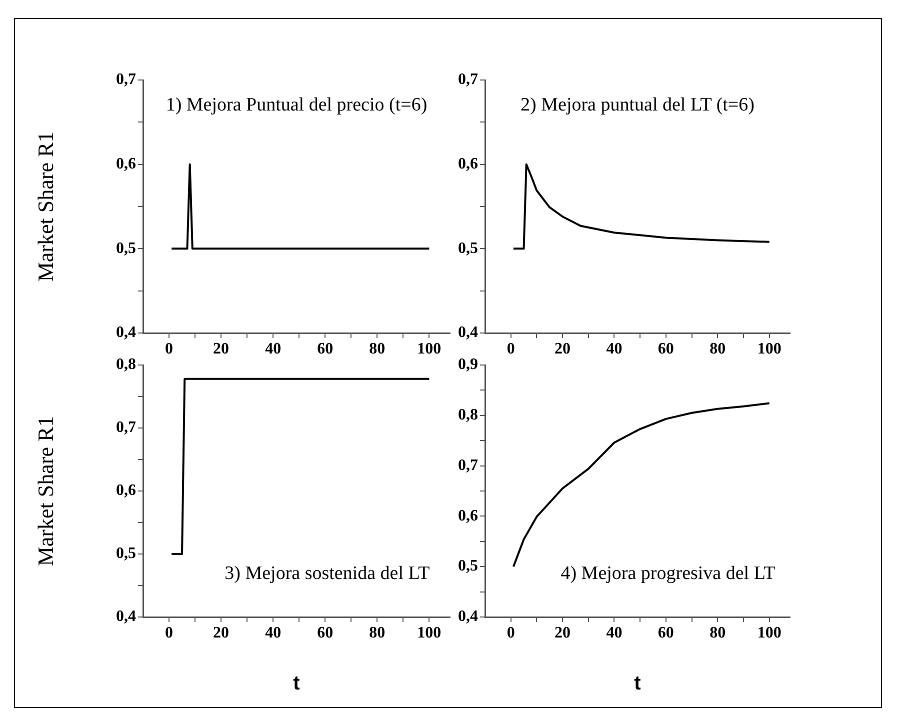 This screenshot has height=724, width=898. I want to click on annotation: 1) Mejora Puntual del precio (t=6), so click(297, 105).